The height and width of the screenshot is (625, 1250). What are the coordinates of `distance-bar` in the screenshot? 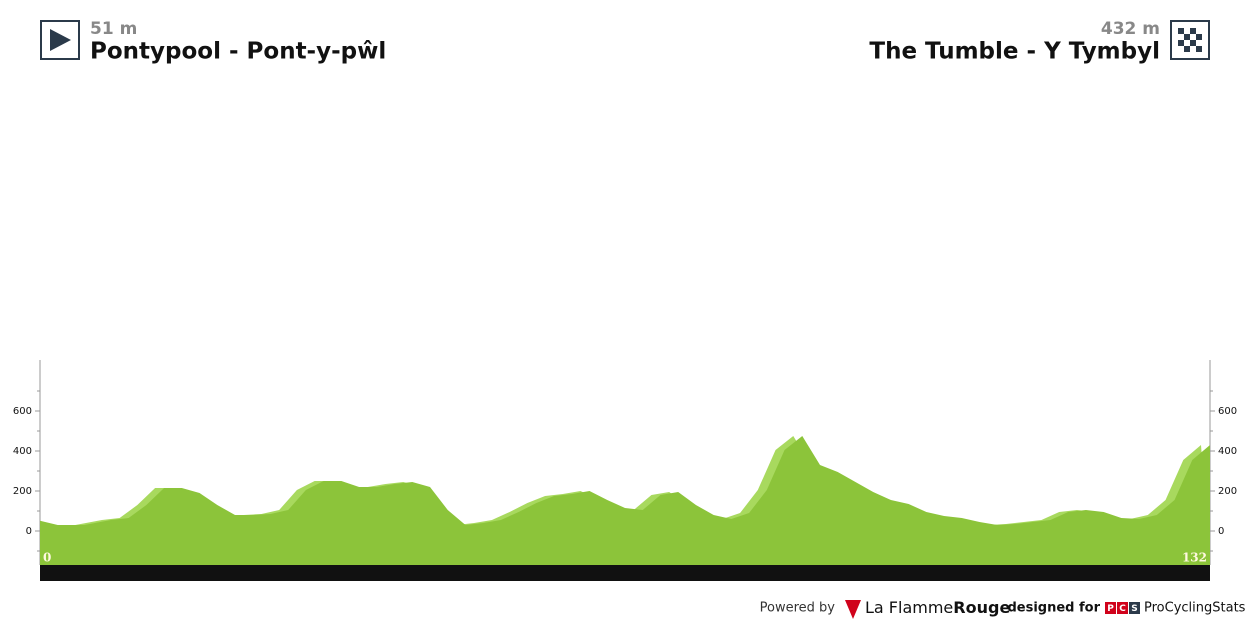 It's located at (625, 573).